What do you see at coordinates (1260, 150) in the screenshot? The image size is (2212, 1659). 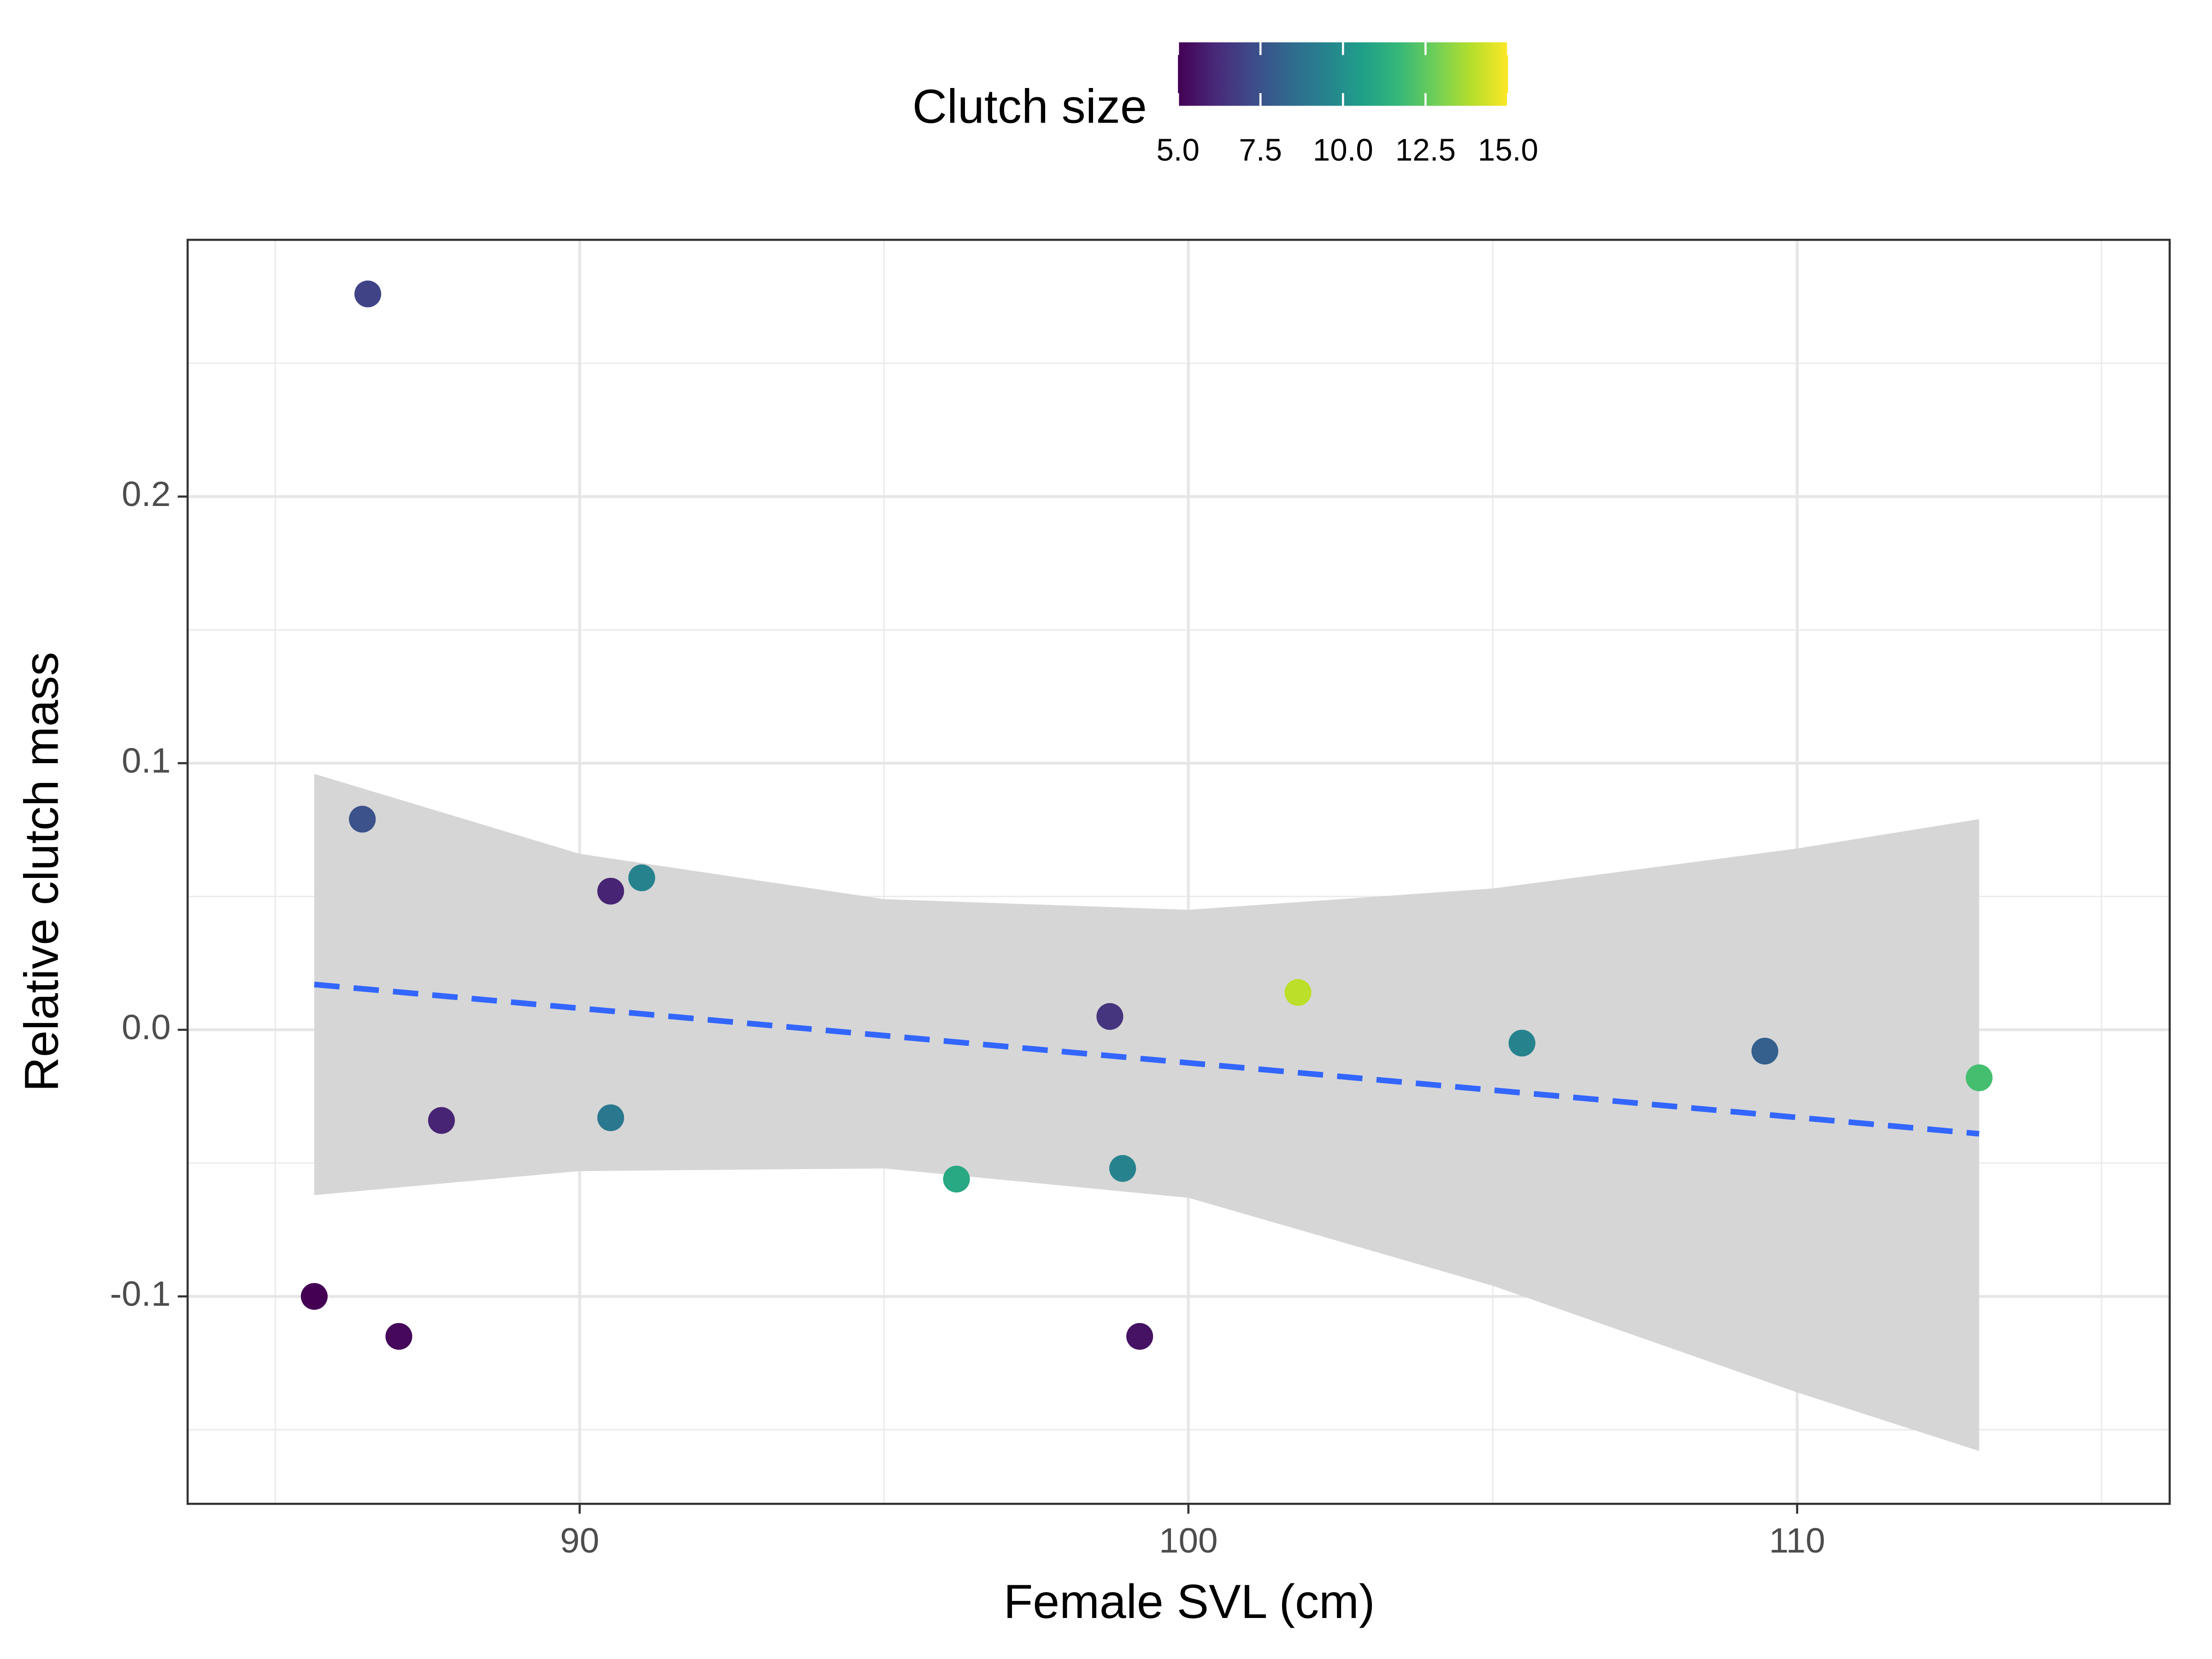 I see `colorbar-tick-label: 7.5` at bounding box center [1260, 150].